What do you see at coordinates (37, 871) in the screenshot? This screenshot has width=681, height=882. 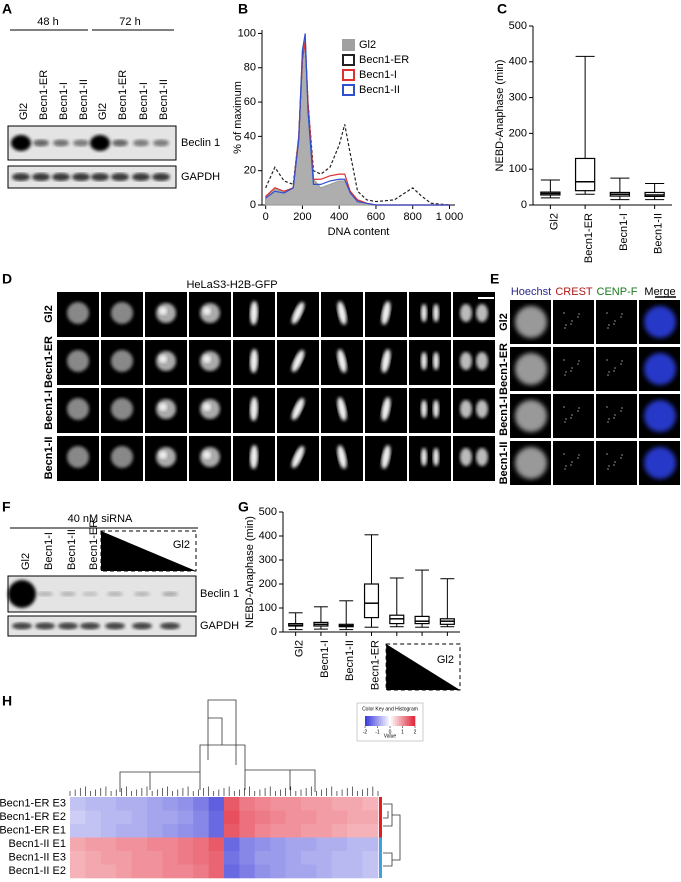 I see `row-label: Becn1-II E2` at bounding box center [37, 871].